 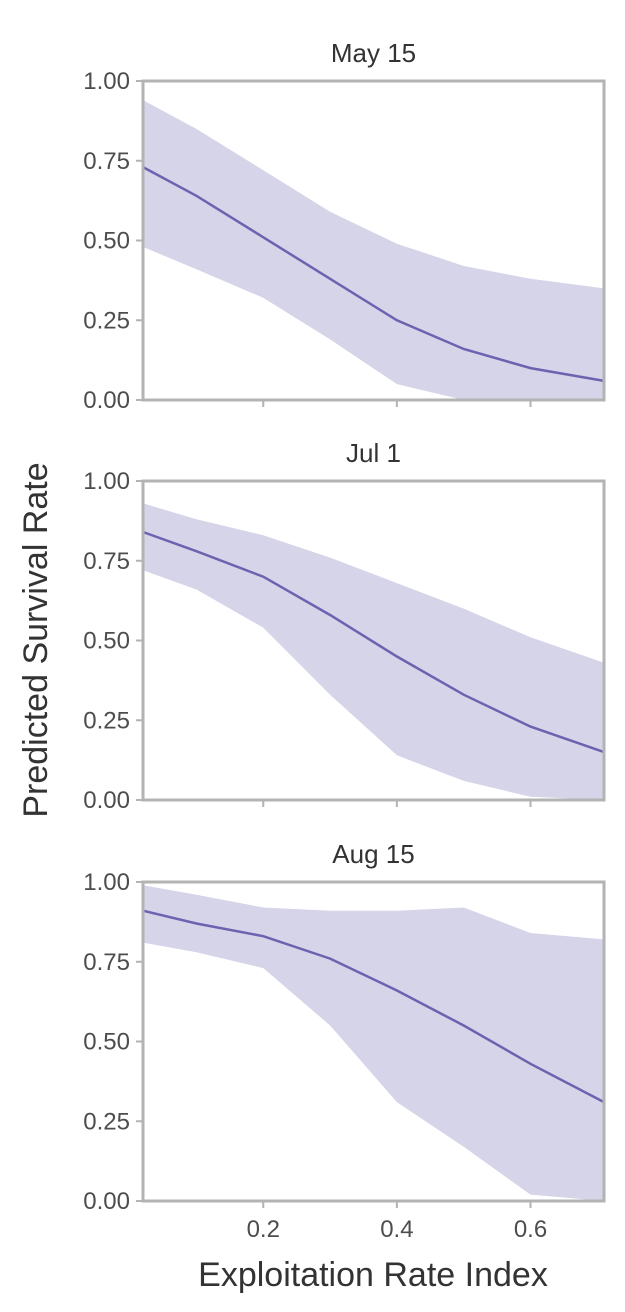 I want to click on x-tick-label: 0.6, so click(x=530, y=1229).